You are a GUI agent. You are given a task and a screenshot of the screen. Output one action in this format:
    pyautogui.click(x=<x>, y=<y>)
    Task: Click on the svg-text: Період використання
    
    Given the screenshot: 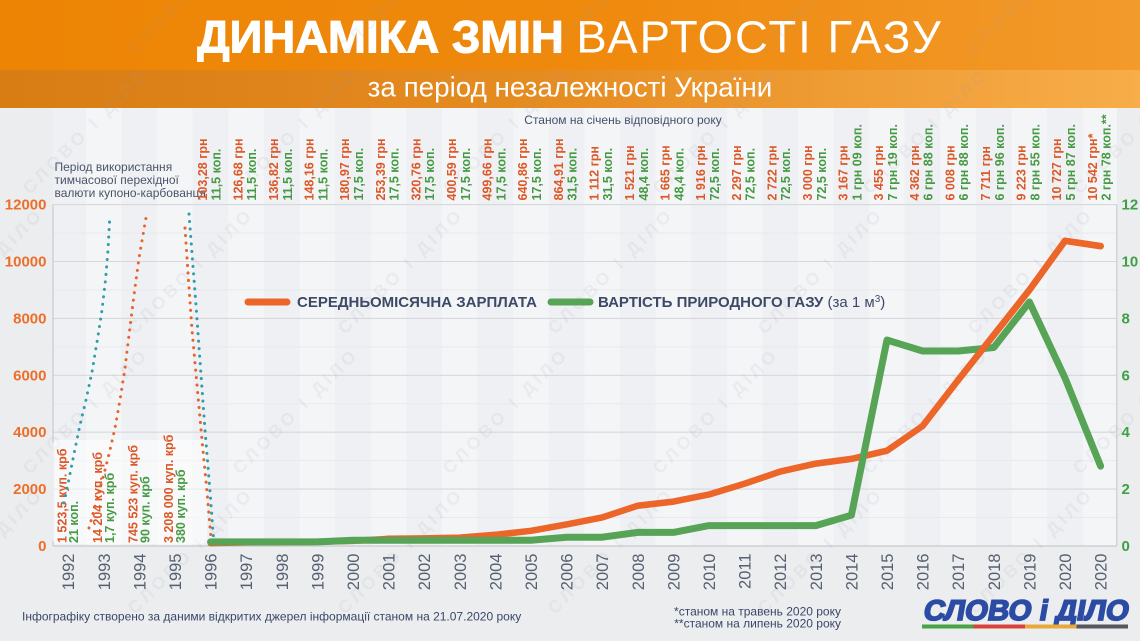 What is the action you would take?
    pyautogui.click(x=114, y=167)
    